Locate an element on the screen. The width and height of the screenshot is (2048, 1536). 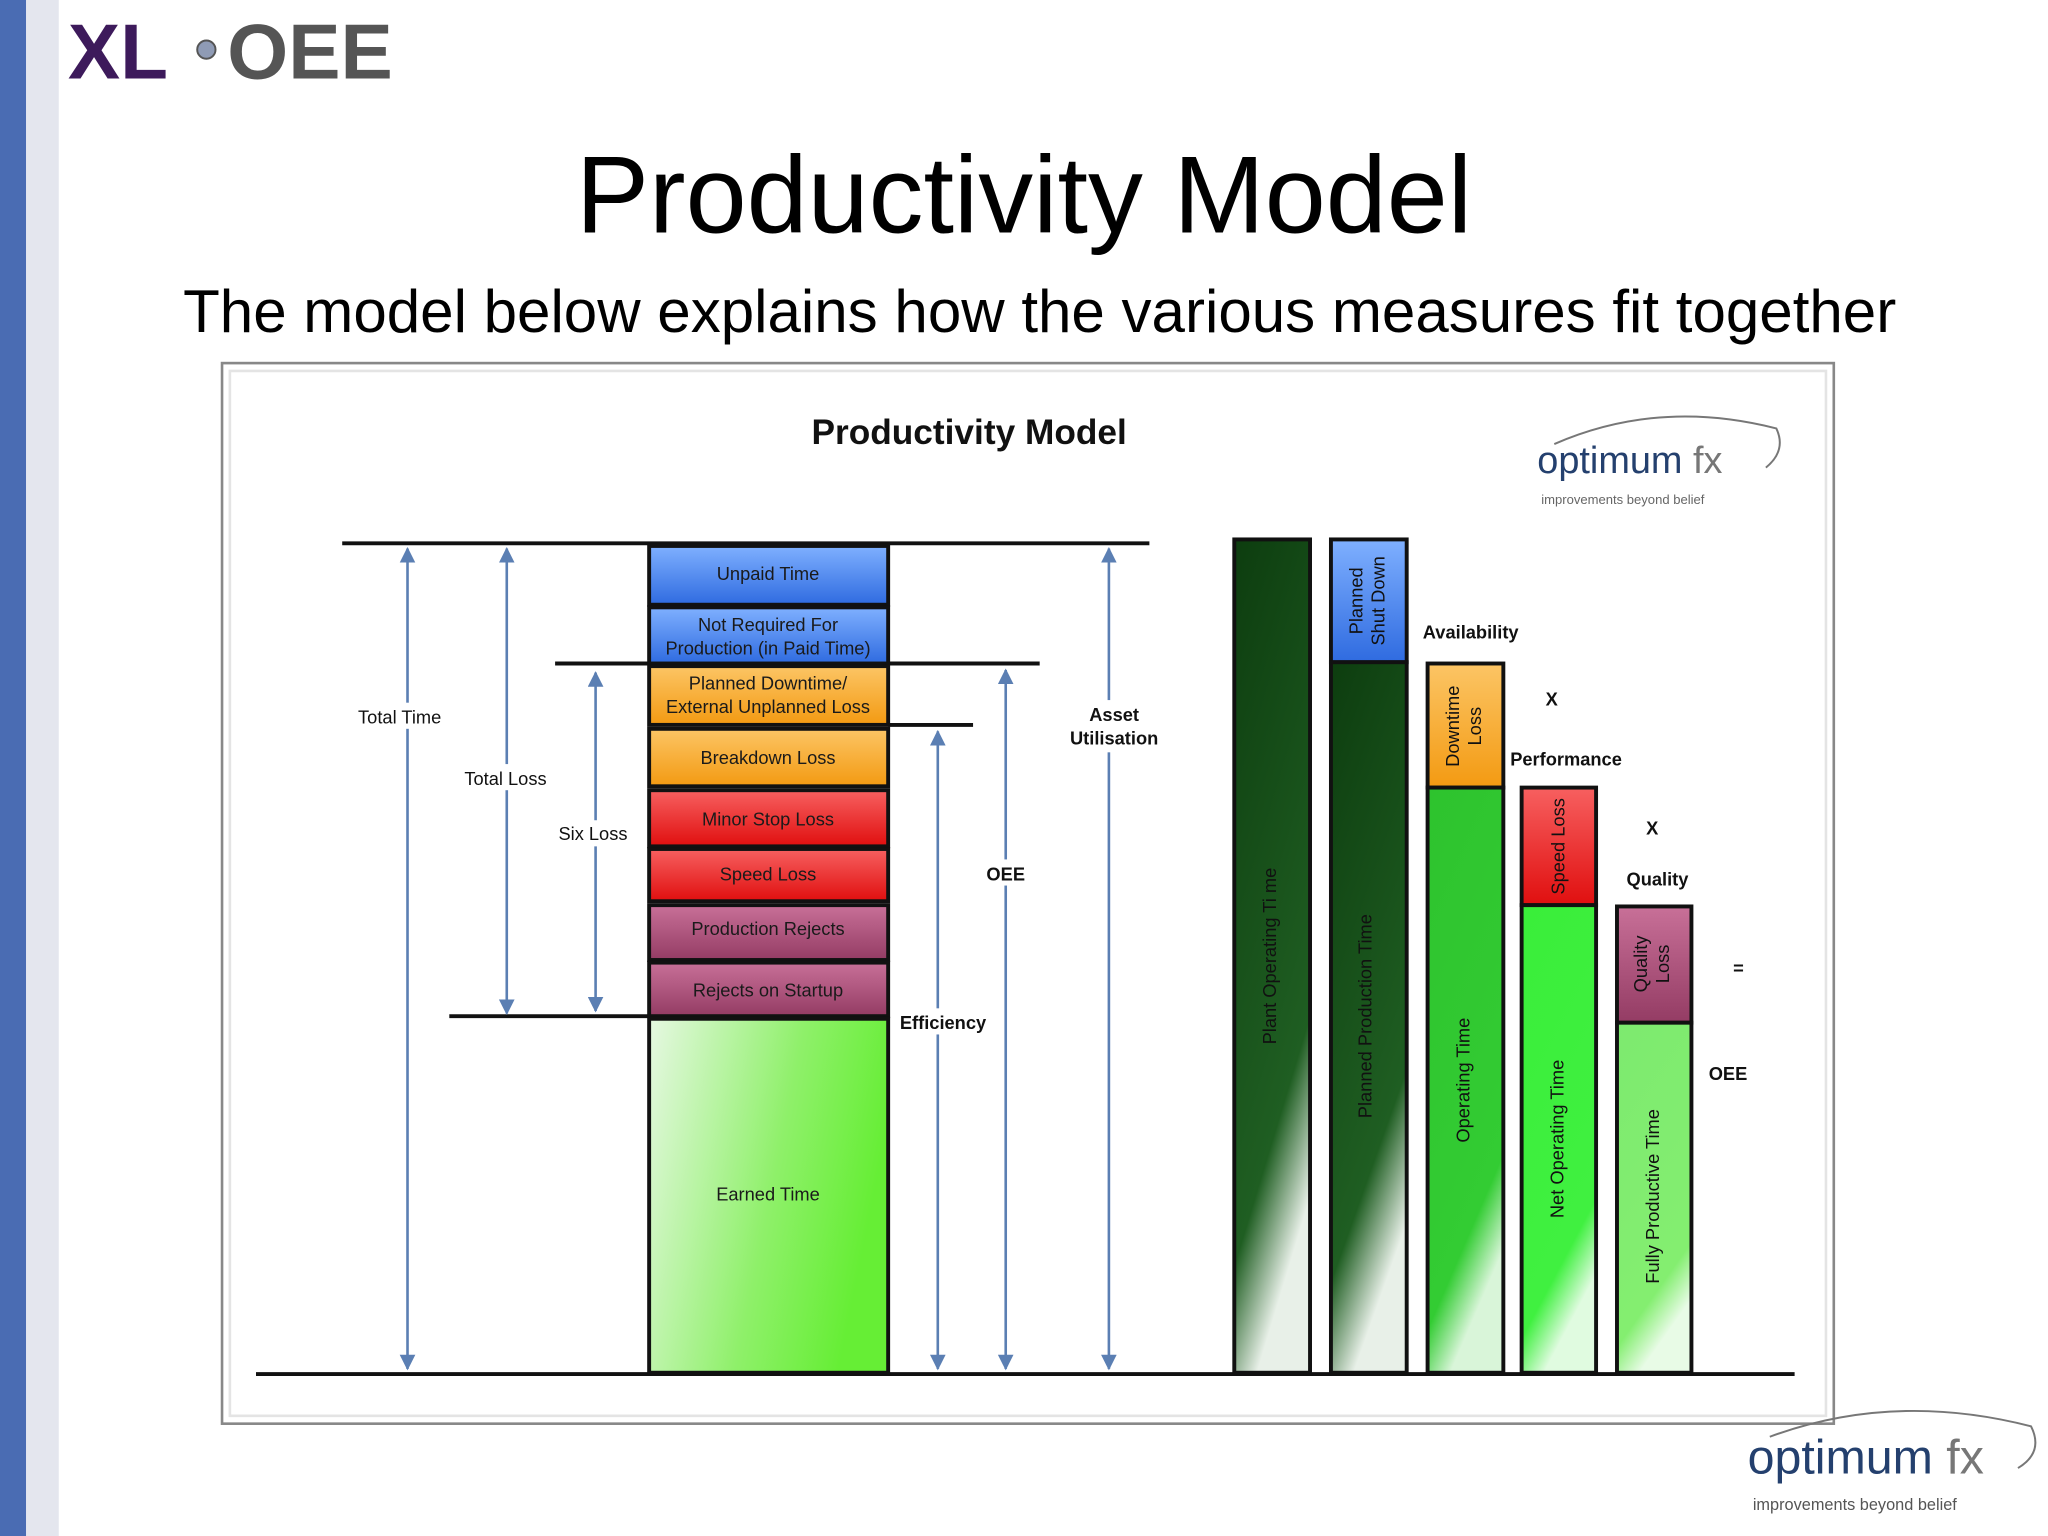
label-line: Breakdown Loss is located at coordinates (767, 757).